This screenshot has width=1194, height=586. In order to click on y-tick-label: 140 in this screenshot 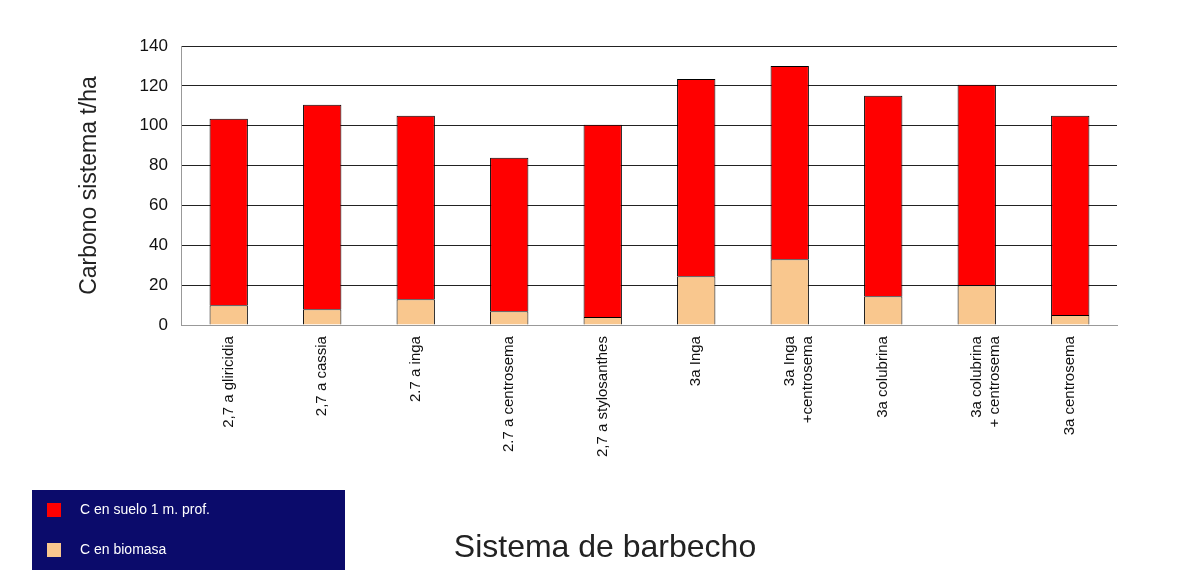, I will do `click(153, 45)`.